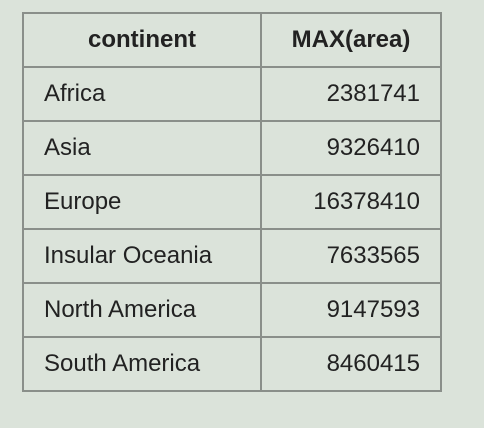 The image size is (484, 428). I want to click on table-row: Asia 9326410, so click(232, 148).